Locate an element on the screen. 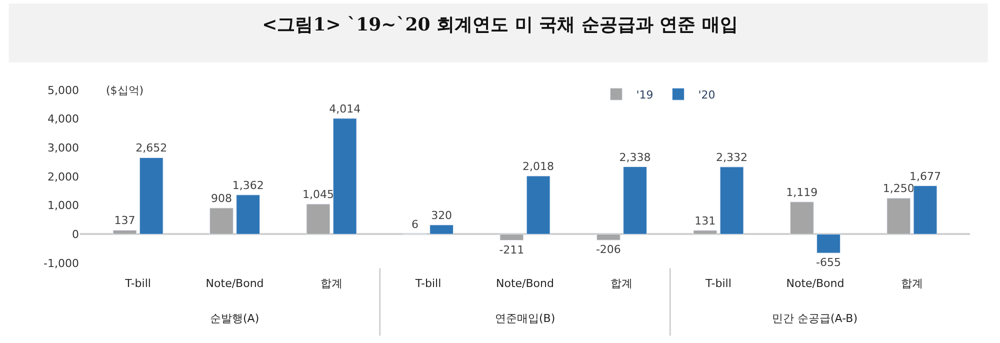 This screenshot has height=343, width=1000. data-label: 2,338 is located at coordinates (635, 157).